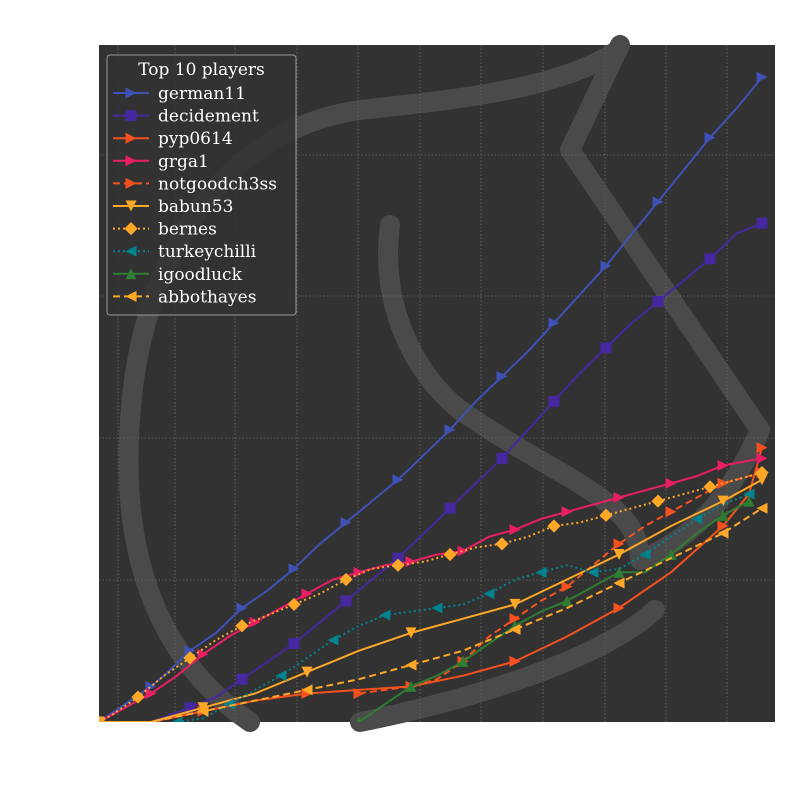 The width and height of the screenshot is (800, 800). Describe the element at coordinates (207, 297) in the screenshot. I see `legend-label: abbothayes` at that location.